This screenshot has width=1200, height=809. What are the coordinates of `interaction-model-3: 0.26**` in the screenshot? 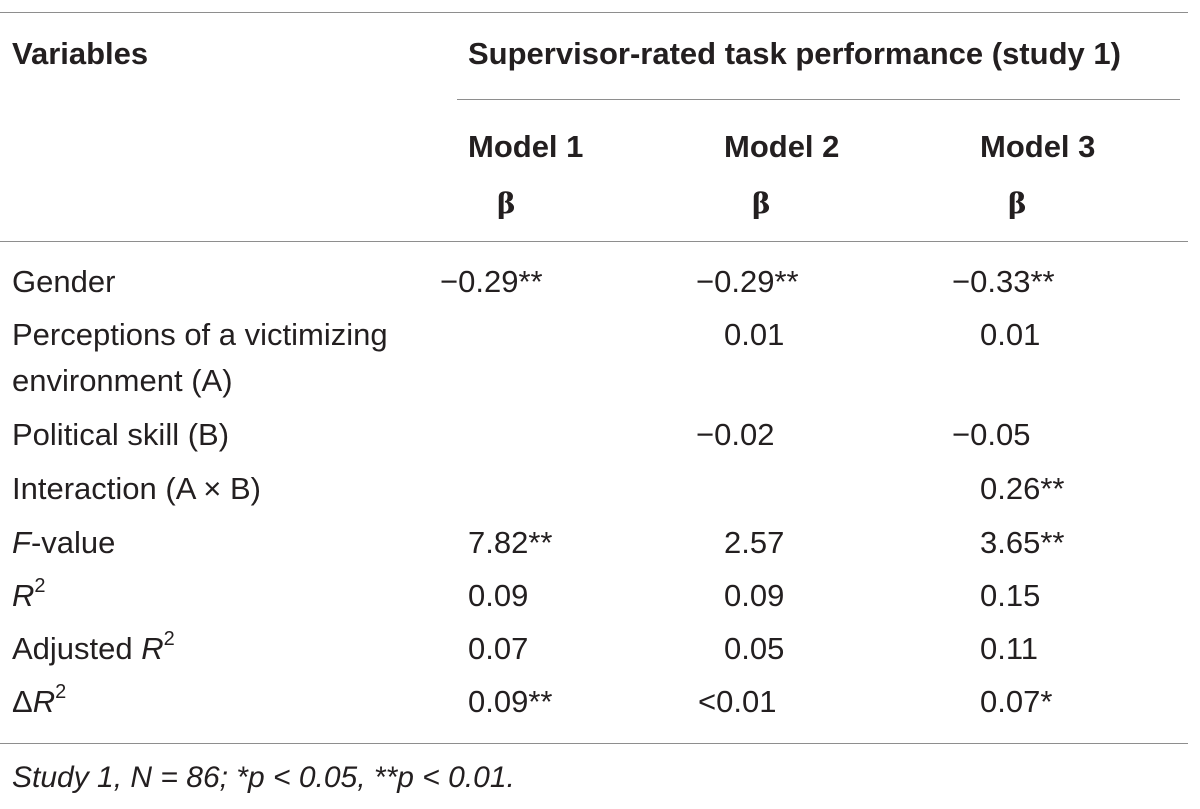 It's located at (1022, 488).